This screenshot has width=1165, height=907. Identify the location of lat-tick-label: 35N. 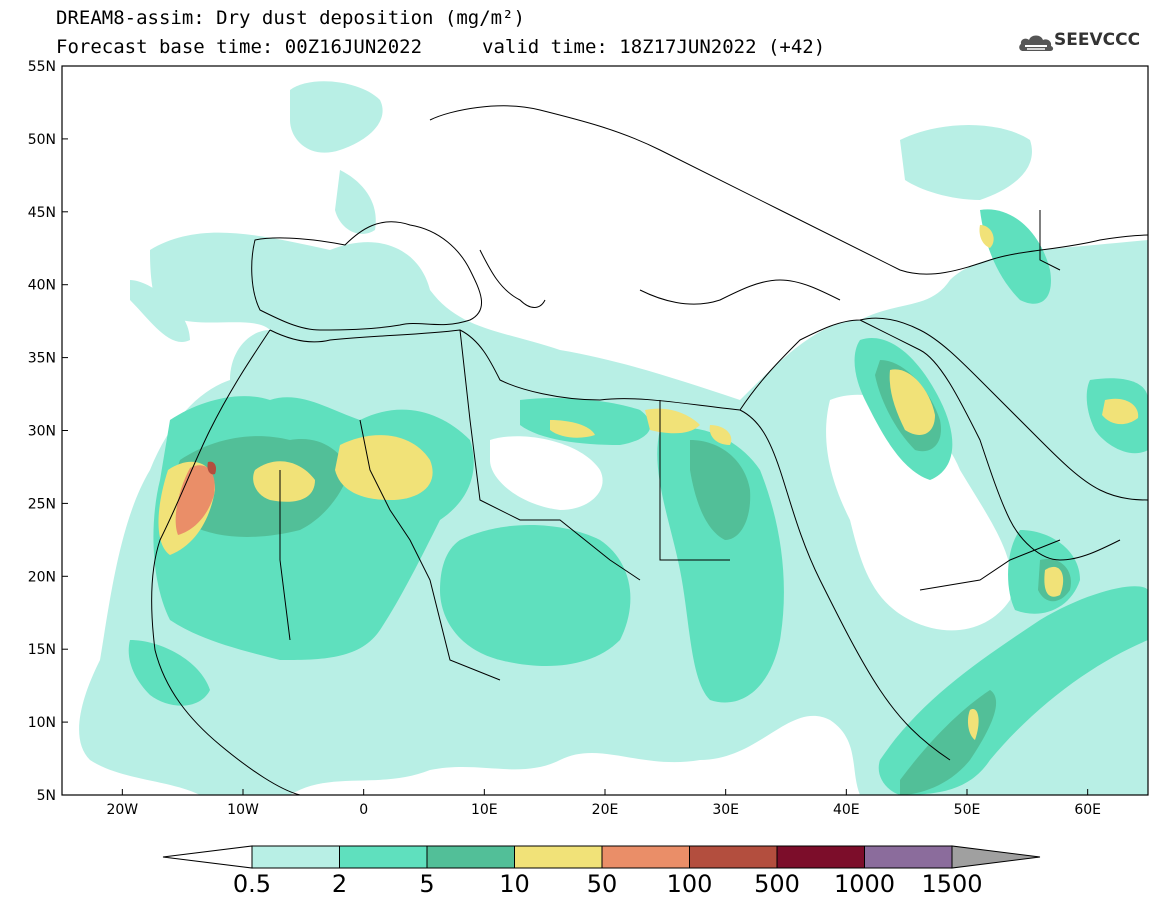
(42, 359).